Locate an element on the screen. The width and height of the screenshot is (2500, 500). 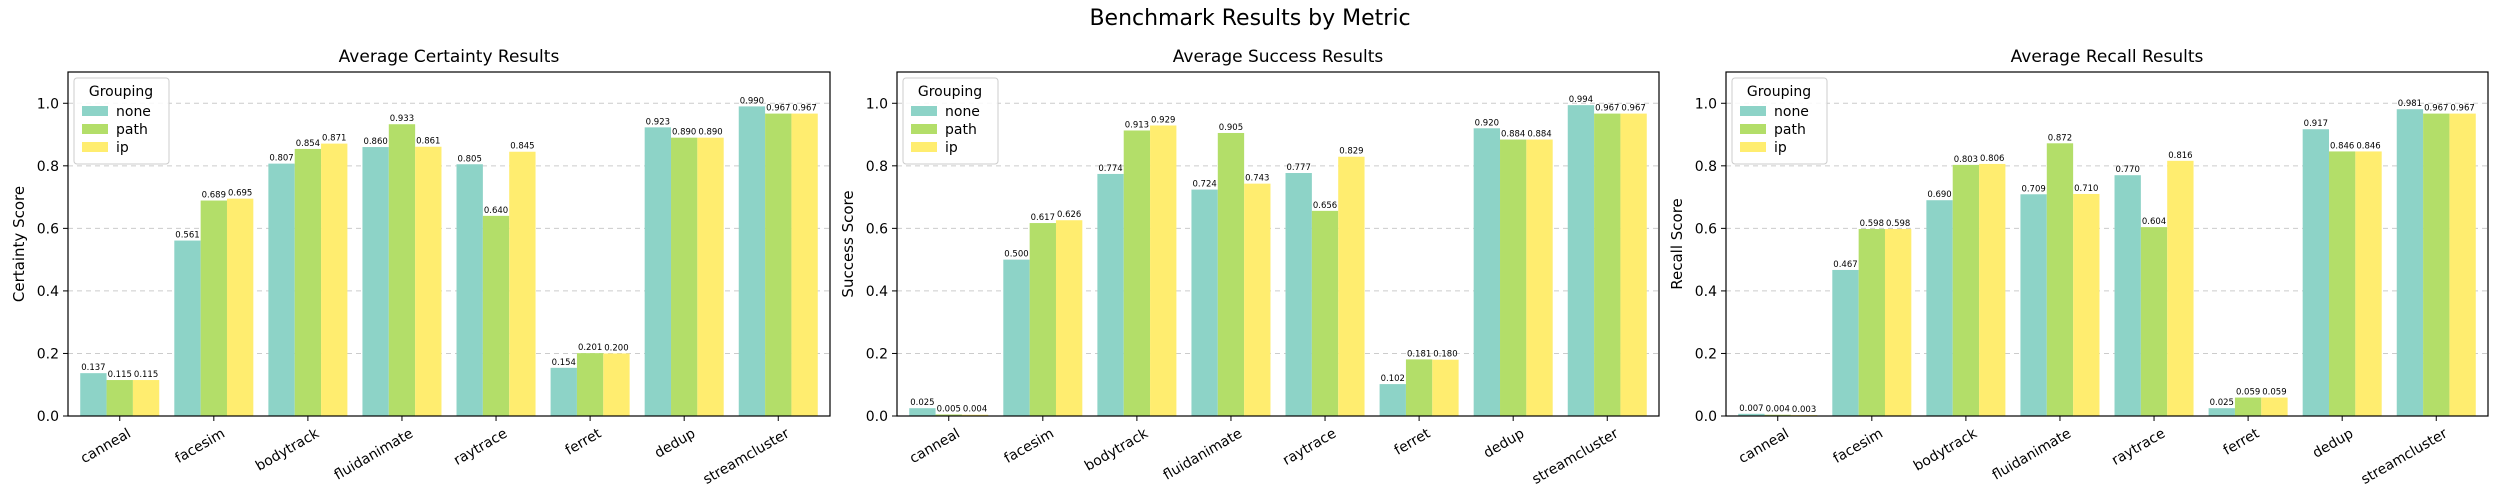
data-label: 0.816 is located at coordinates (2180, 156).